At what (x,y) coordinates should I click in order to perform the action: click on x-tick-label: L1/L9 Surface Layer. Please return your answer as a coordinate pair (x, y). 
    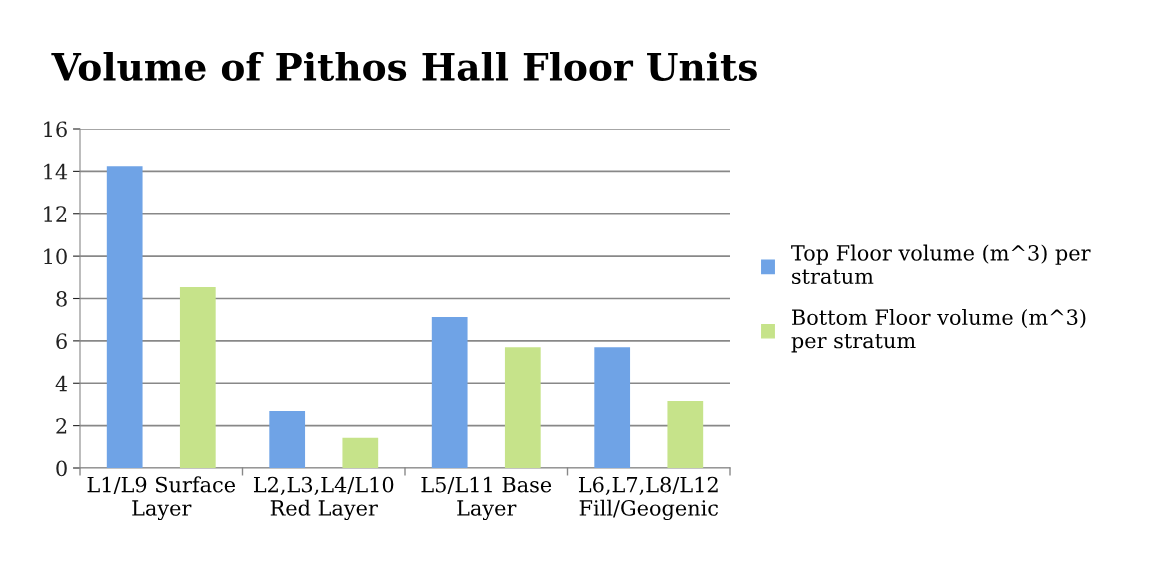
    Looking at the image, I should click on (161, 498).